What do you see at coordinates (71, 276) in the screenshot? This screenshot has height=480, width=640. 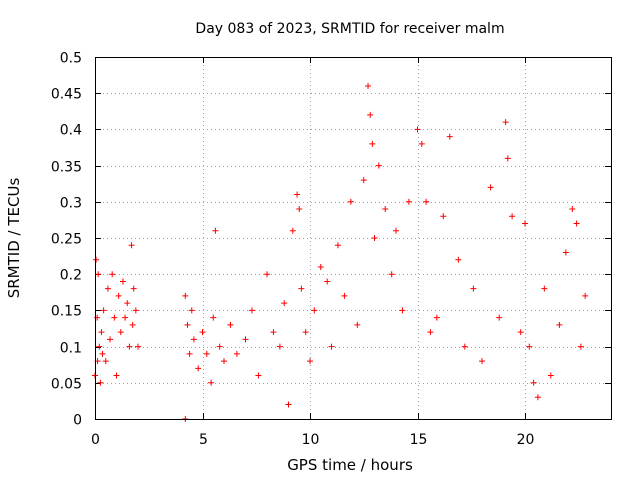 I see `y-tick-label: 0.2` at bounding box center [71, 276].